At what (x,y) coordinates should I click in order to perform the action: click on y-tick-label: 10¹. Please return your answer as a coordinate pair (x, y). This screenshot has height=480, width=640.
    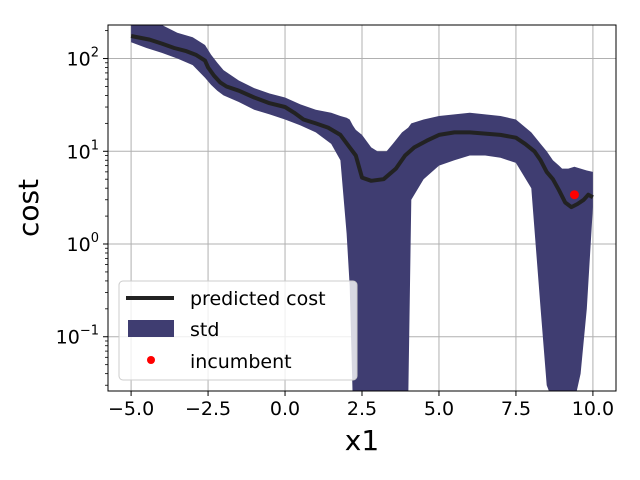
    Looking at the image, I should click on (83, 150).